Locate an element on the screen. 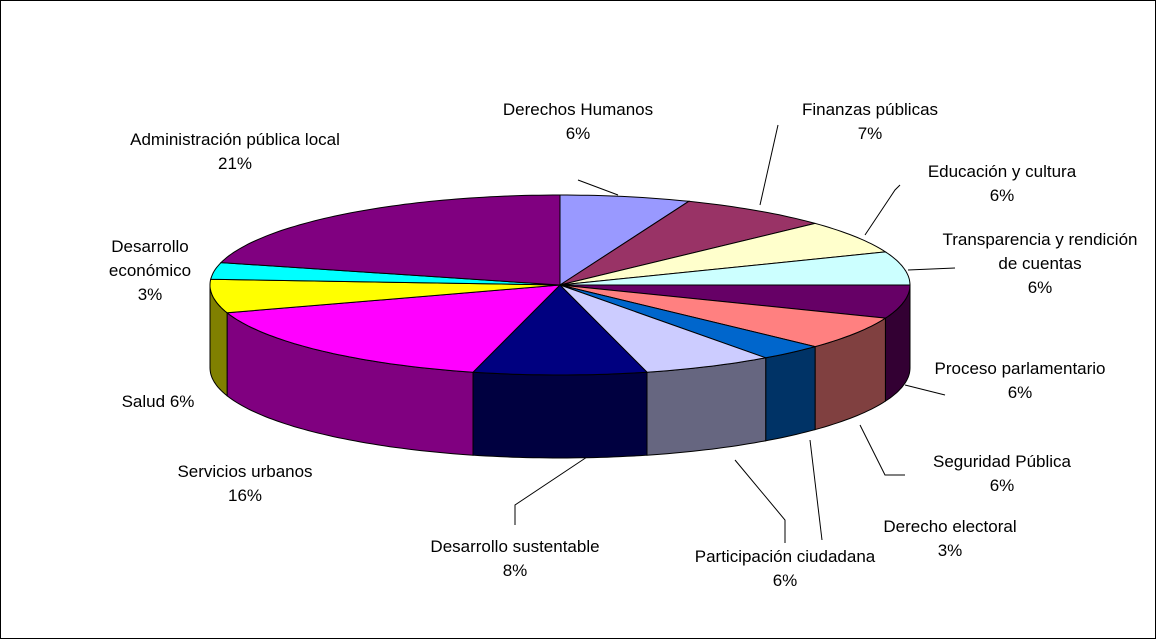 Image resolution: width=1156 pixels, height=639 pixels. category-label: Finanzas públicas is located at coordinates (870, 109).